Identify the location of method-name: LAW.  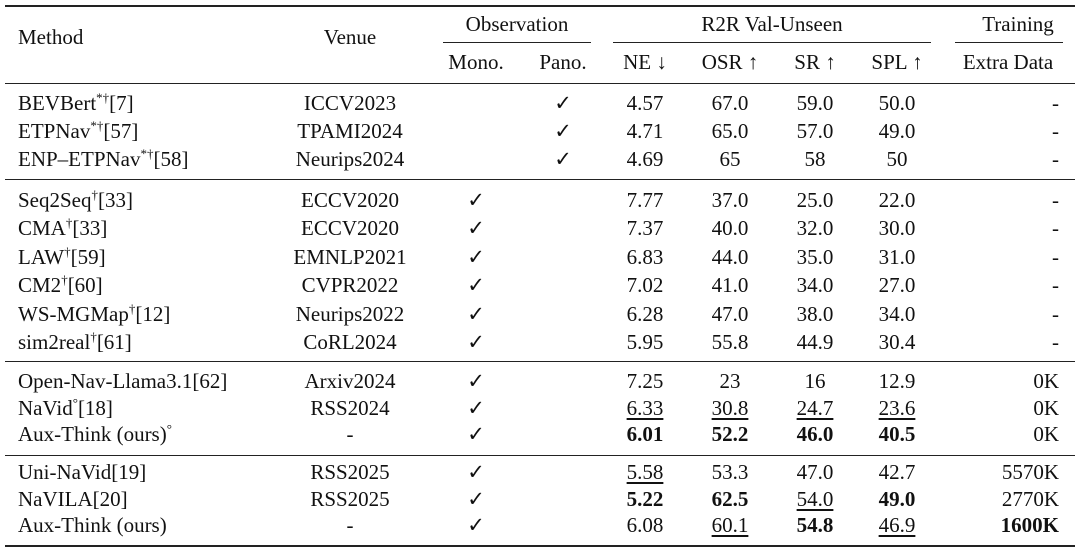
(41, 256).